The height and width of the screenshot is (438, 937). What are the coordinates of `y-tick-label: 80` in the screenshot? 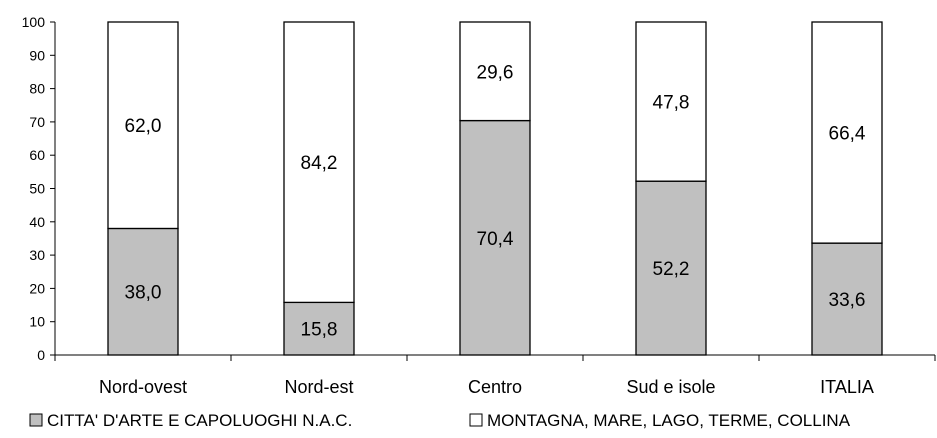 It's located at (37, 89).